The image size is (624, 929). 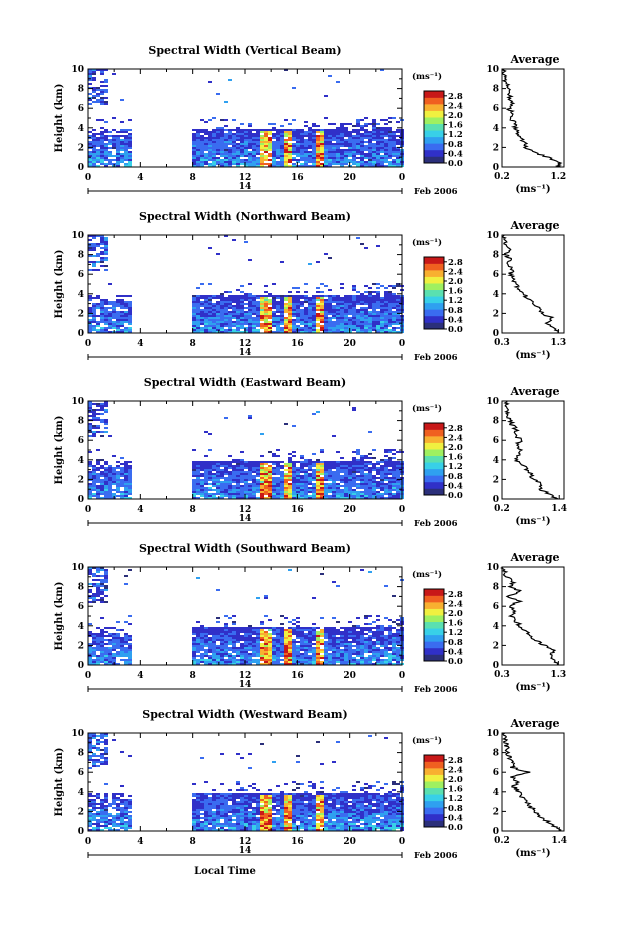 What do you see at coordinates (77, 236) in the screenshot?
I see `y-tick-label: 10` at bounding box center [77, 236].